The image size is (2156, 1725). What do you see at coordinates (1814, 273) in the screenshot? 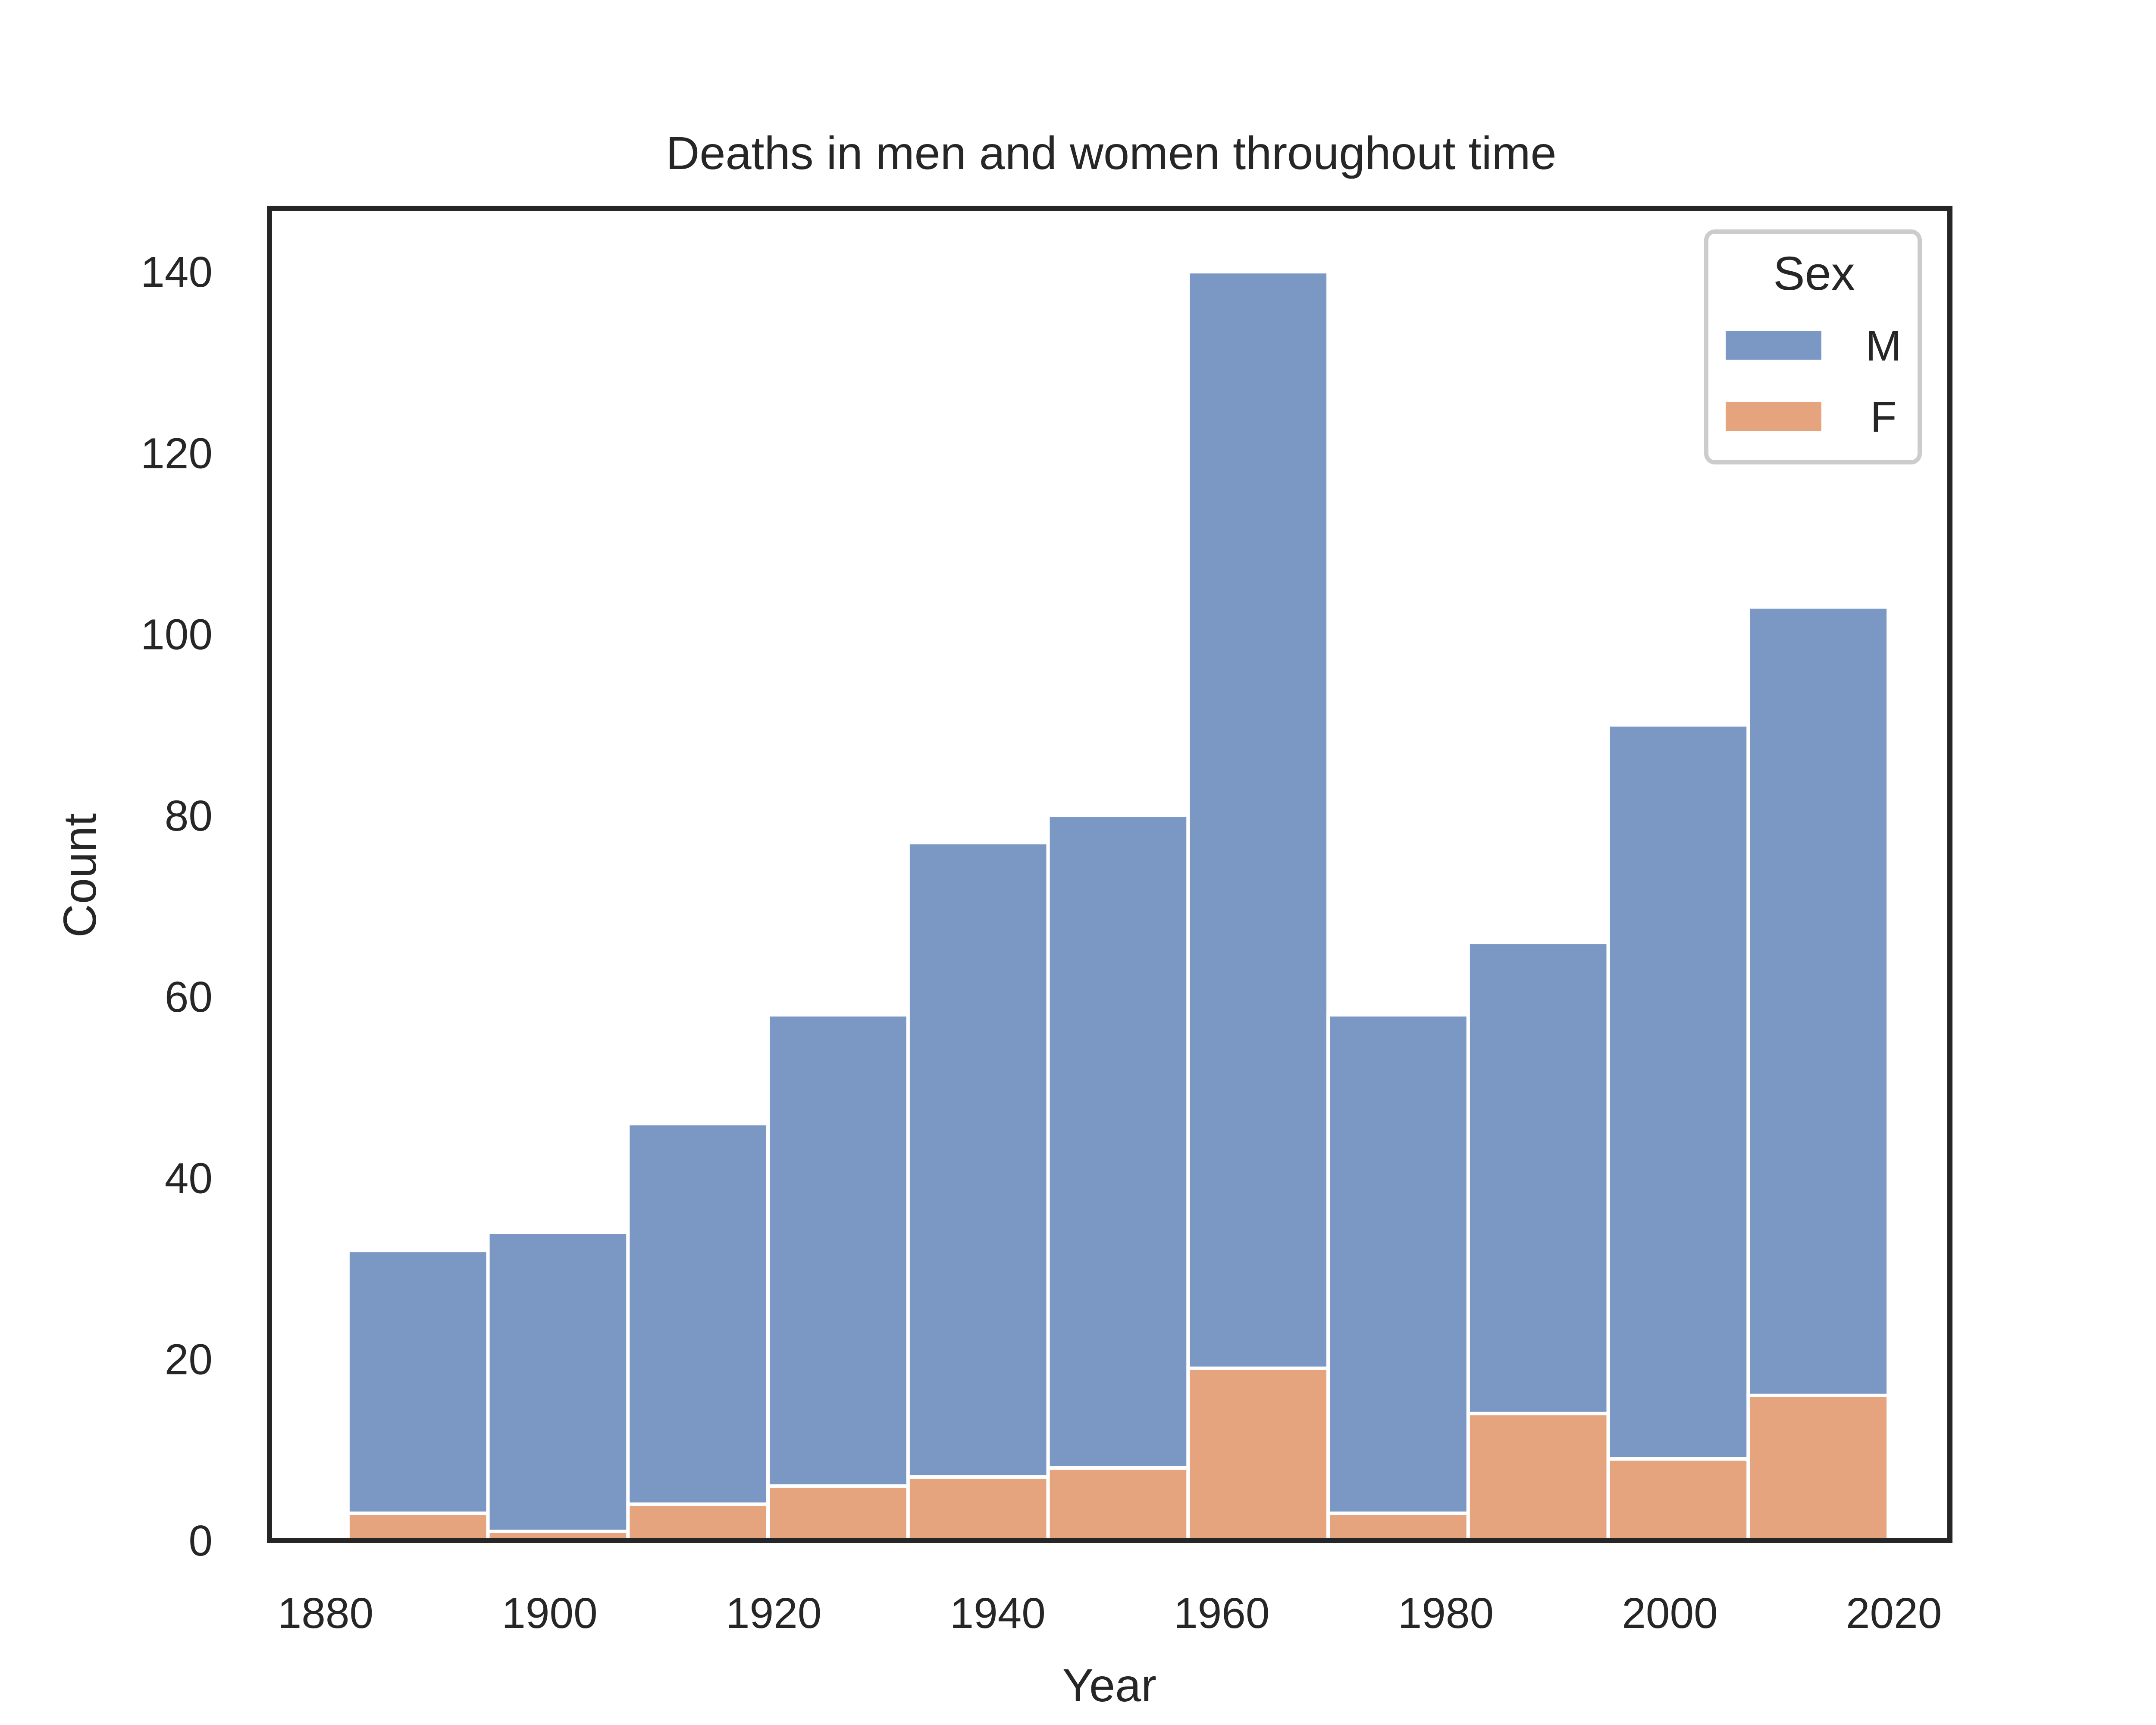
I see `legend-title: Sex` at bounding box center [1814, 273].